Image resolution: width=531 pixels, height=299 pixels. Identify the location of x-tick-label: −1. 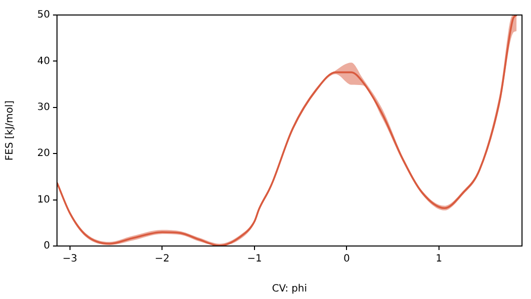
(254, 259).